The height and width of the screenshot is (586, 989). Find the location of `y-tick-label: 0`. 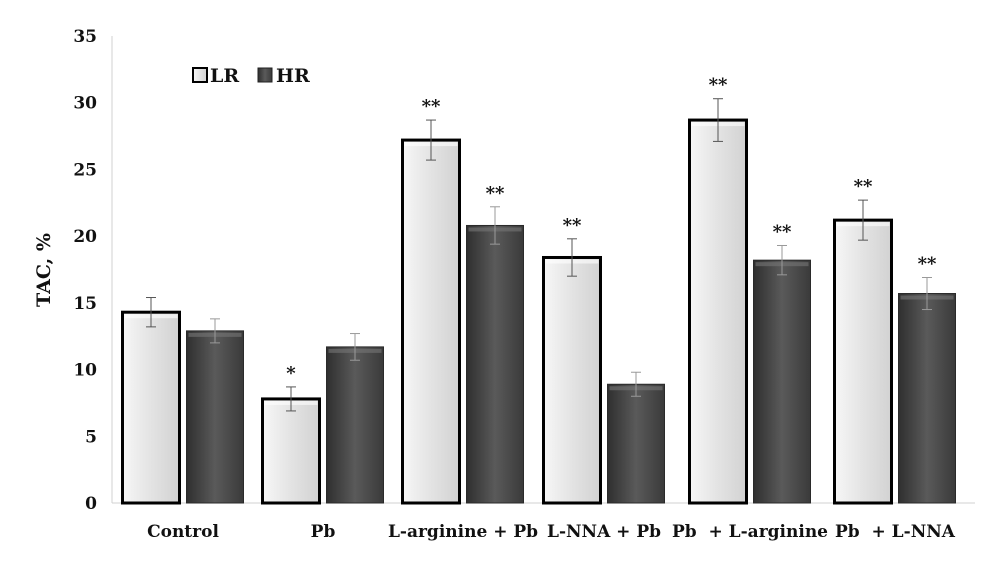

y-tick-label: 0 is located at coordinates (91, 504).